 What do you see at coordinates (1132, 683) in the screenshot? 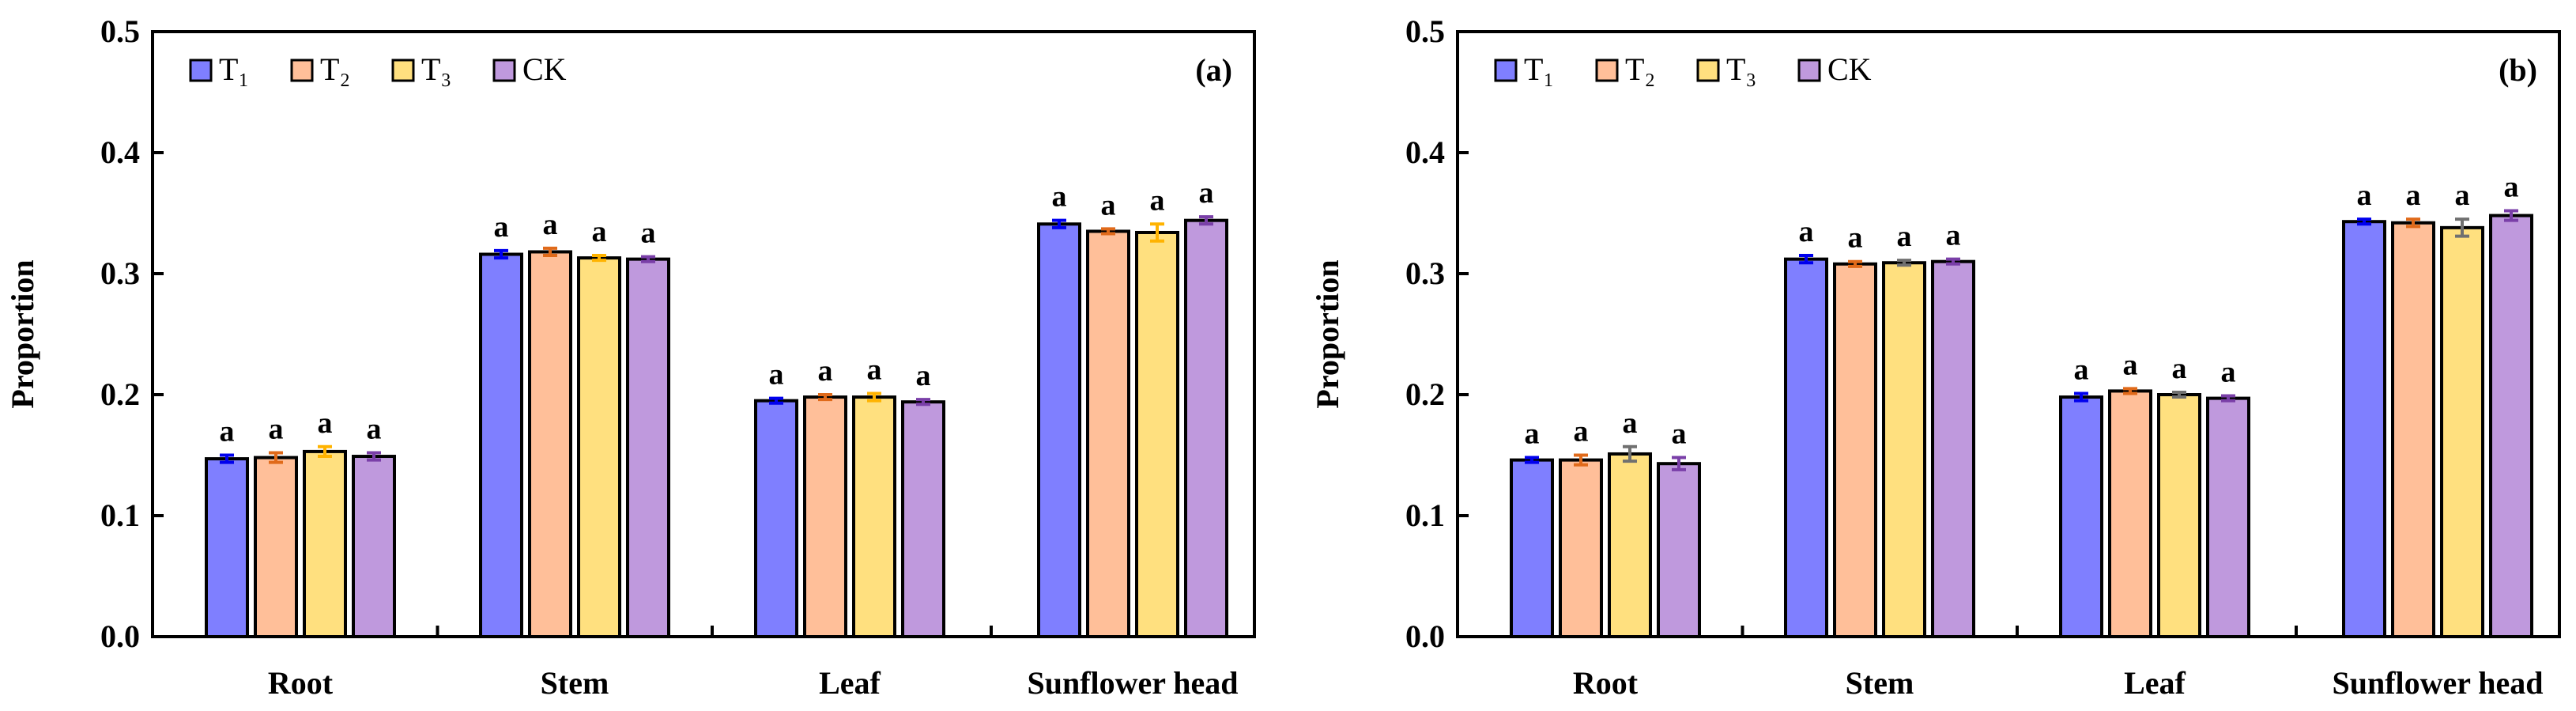
I see `x-category-label: Sunflower head` at bounding box center [1132, 683].